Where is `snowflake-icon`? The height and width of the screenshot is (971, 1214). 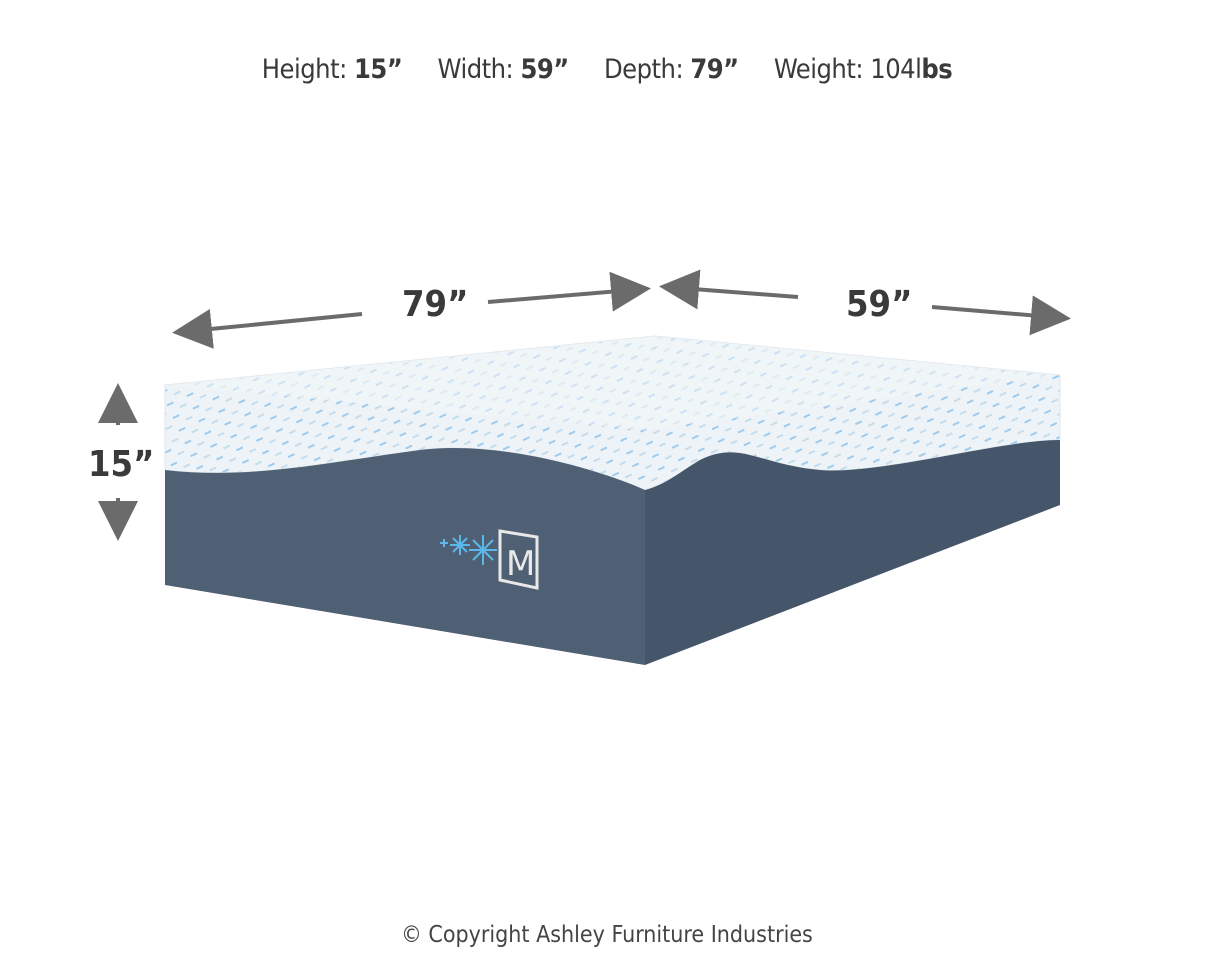 snowflake-icon is located at coordinates (468, 550).